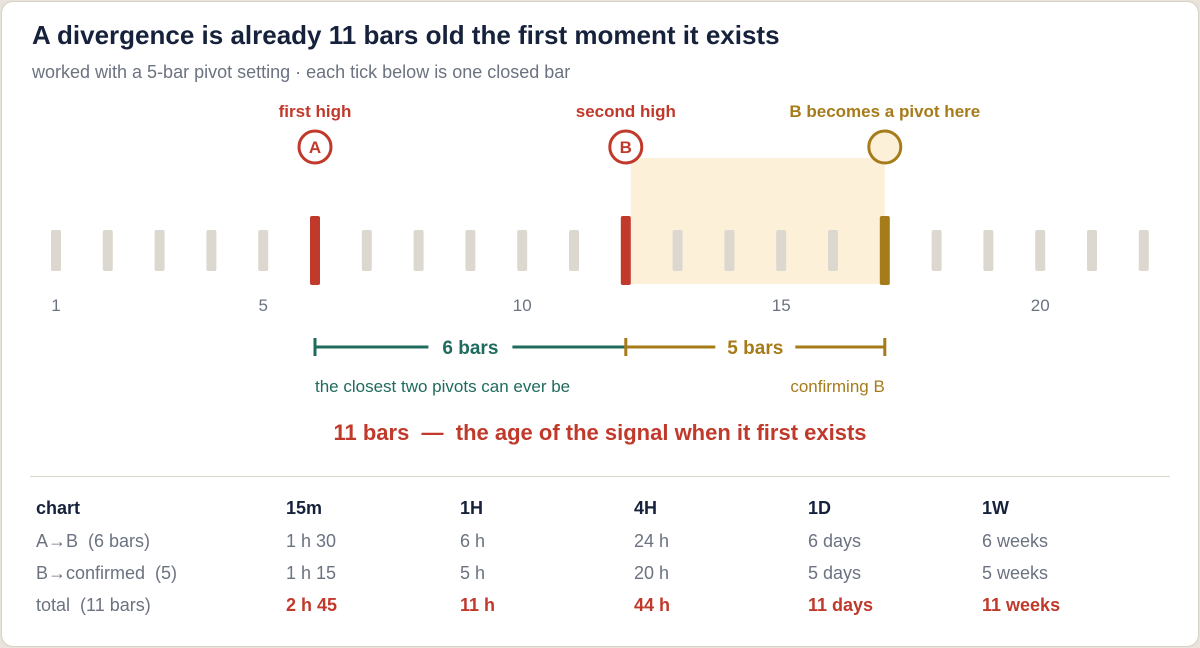  Describe the element at coordinates (625, 250) in the screenshot. I see `pivot-b-bar` at that location.